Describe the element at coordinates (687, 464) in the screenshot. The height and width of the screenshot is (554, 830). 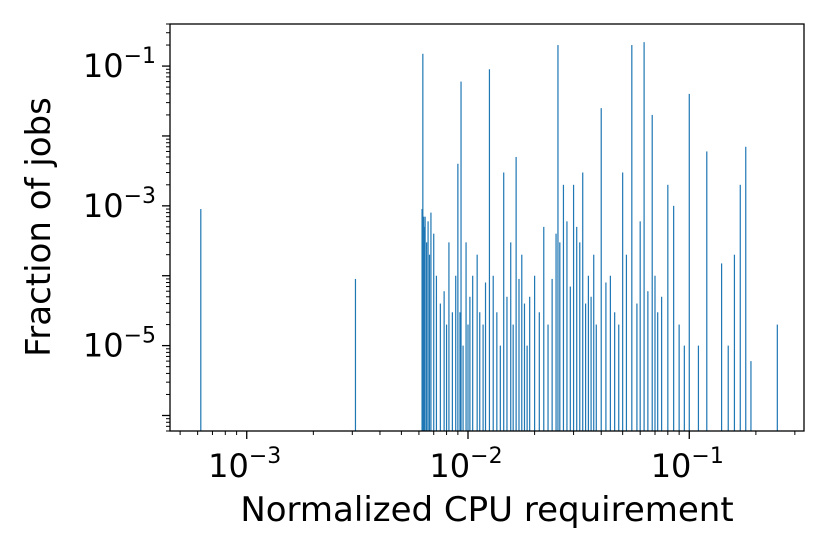
I see `x-tick-label: 10⁻¹` at that location.